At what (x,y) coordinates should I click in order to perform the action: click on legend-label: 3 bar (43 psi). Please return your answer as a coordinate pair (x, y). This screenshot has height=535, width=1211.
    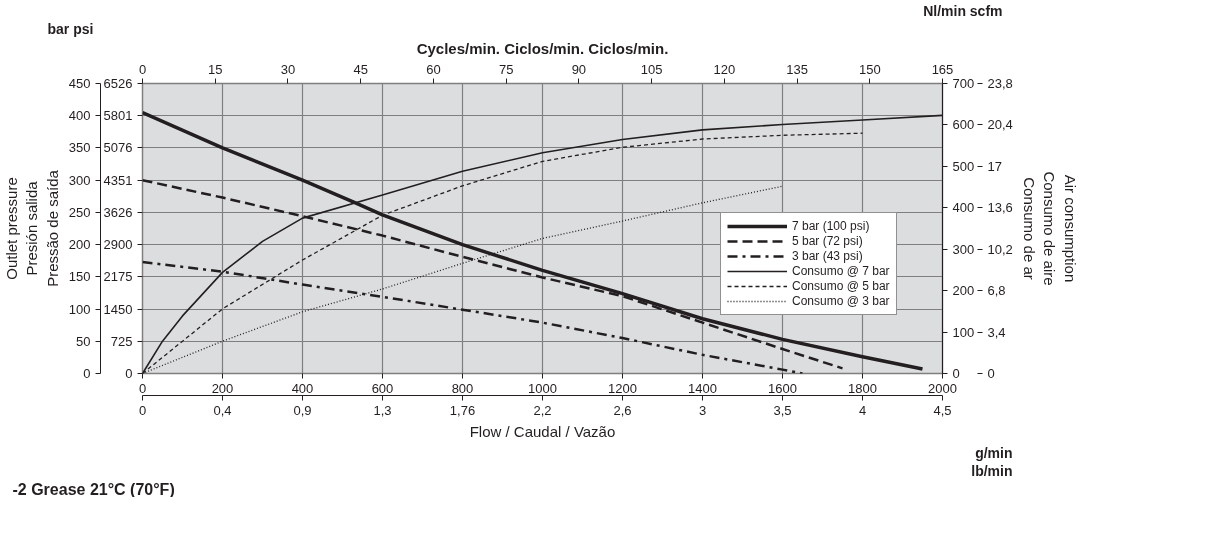
    Looking at the image, I should click on (827, 256).